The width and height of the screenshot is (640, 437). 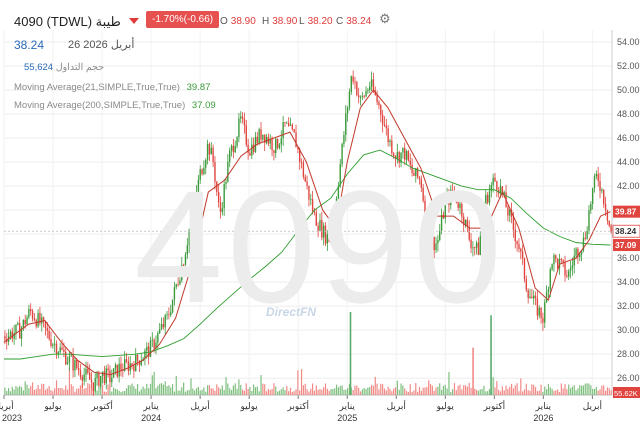 What do you see at coordinates (543, 407) in the screenshot?
I see `x-tick-label: يناير` at bounding box center [543, 407].